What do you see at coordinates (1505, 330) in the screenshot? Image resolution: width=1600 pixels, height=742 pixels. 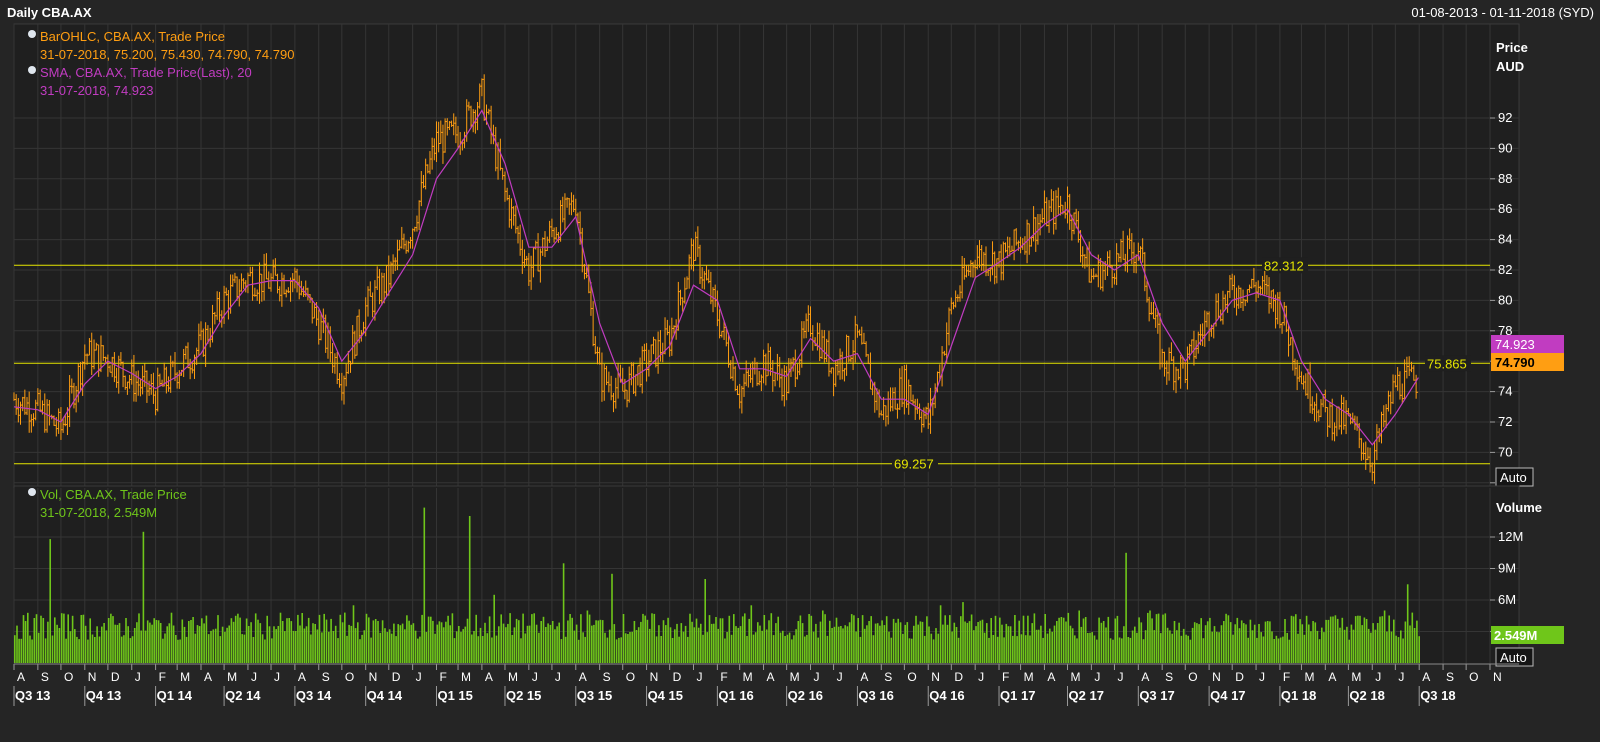 I see `price-tick-label: 78` at bounding box center [1505, 330].